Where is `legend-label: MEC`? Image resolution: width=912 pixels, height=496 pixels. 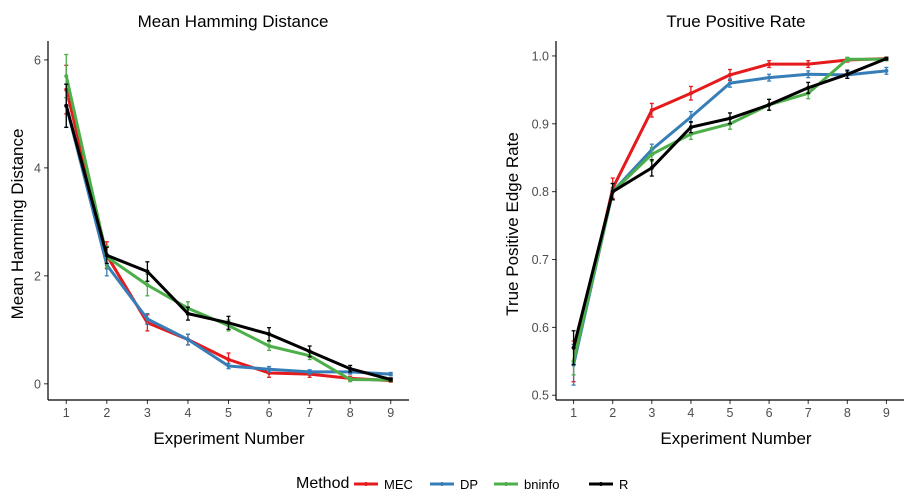 legend-label: MEC is located at coordinates (398, 484).